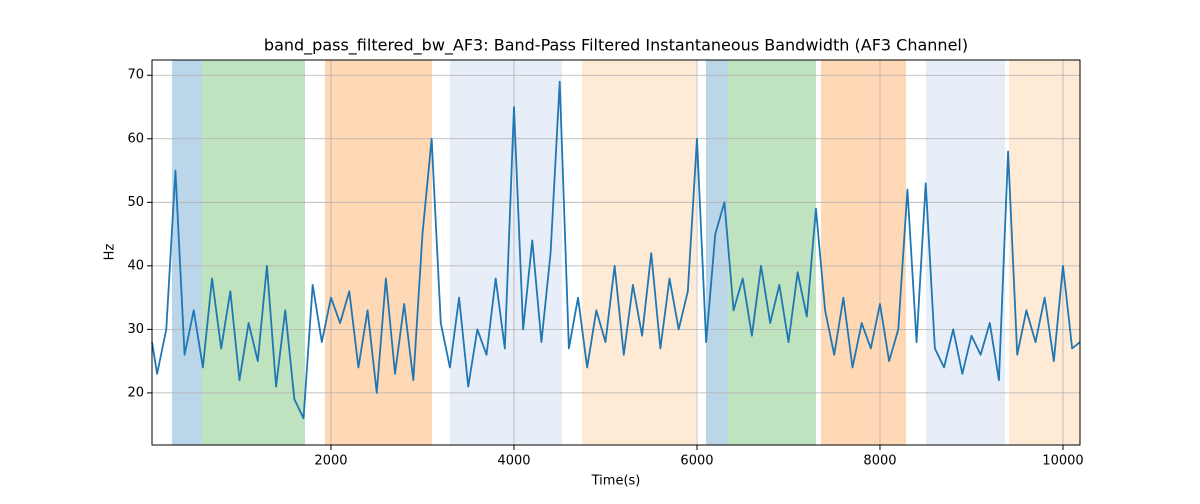  Describe the element at coordinates (879, 461) in the screenshot. I see `x-tick-label: 8000` at that location.